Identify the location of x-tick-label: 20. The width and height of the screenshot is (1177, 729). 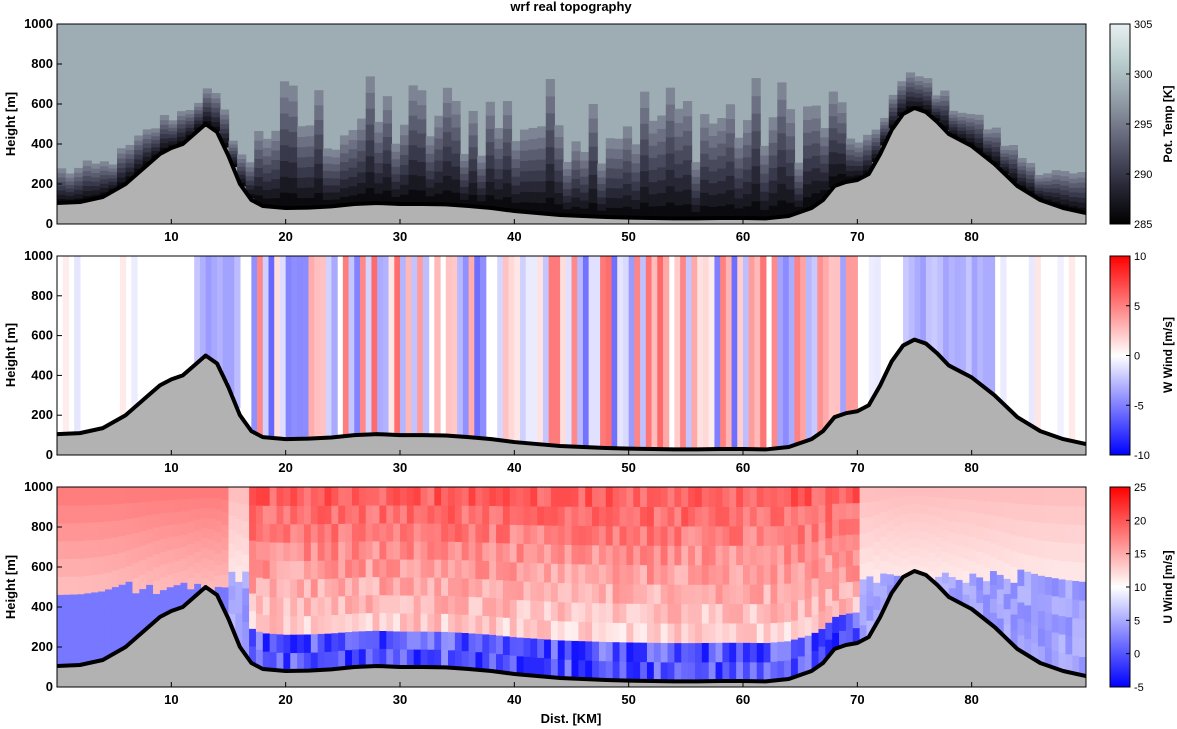
(285, 699).